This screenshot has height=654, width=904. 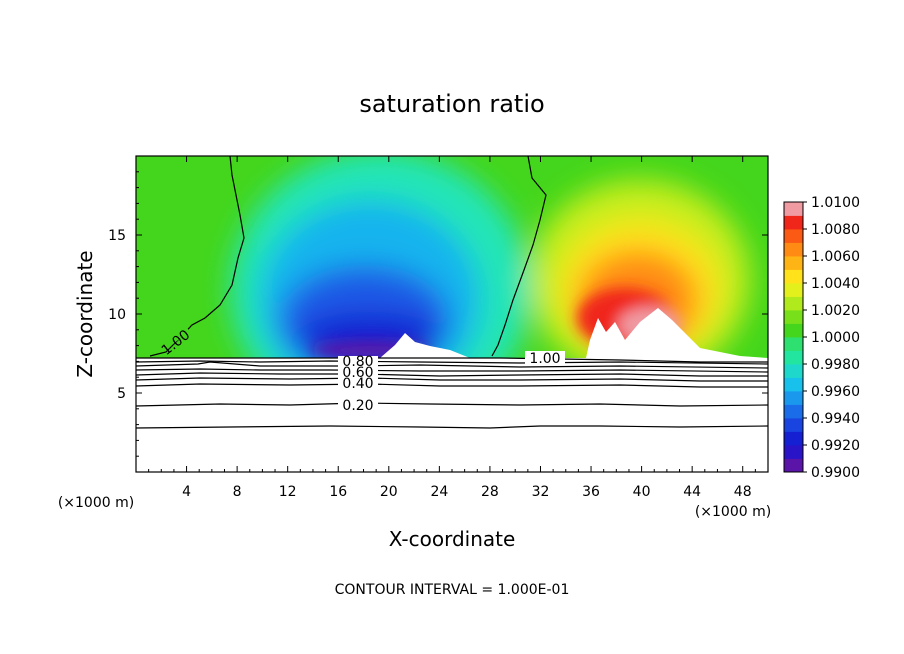 What do you see at coordinates (544, 359) in the screenshot?
I see `contour-label-1.00-right: 1.00` at bounding box center [544, 359].